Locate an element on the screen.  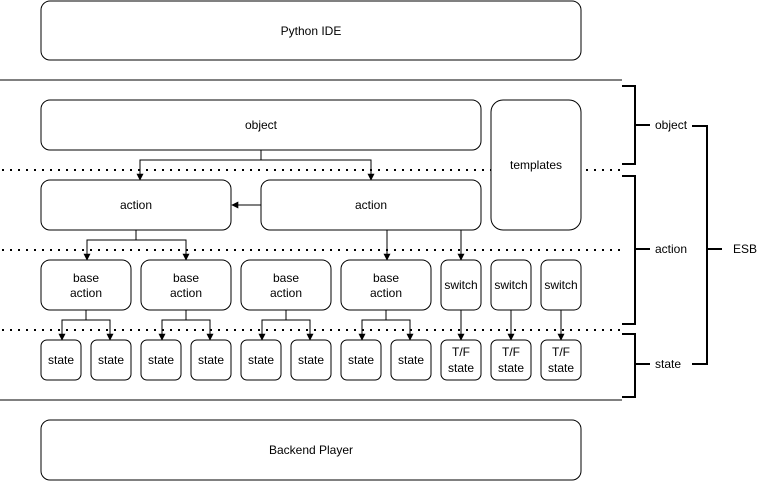
action-right-label: action is located at coordinates (371, 205).